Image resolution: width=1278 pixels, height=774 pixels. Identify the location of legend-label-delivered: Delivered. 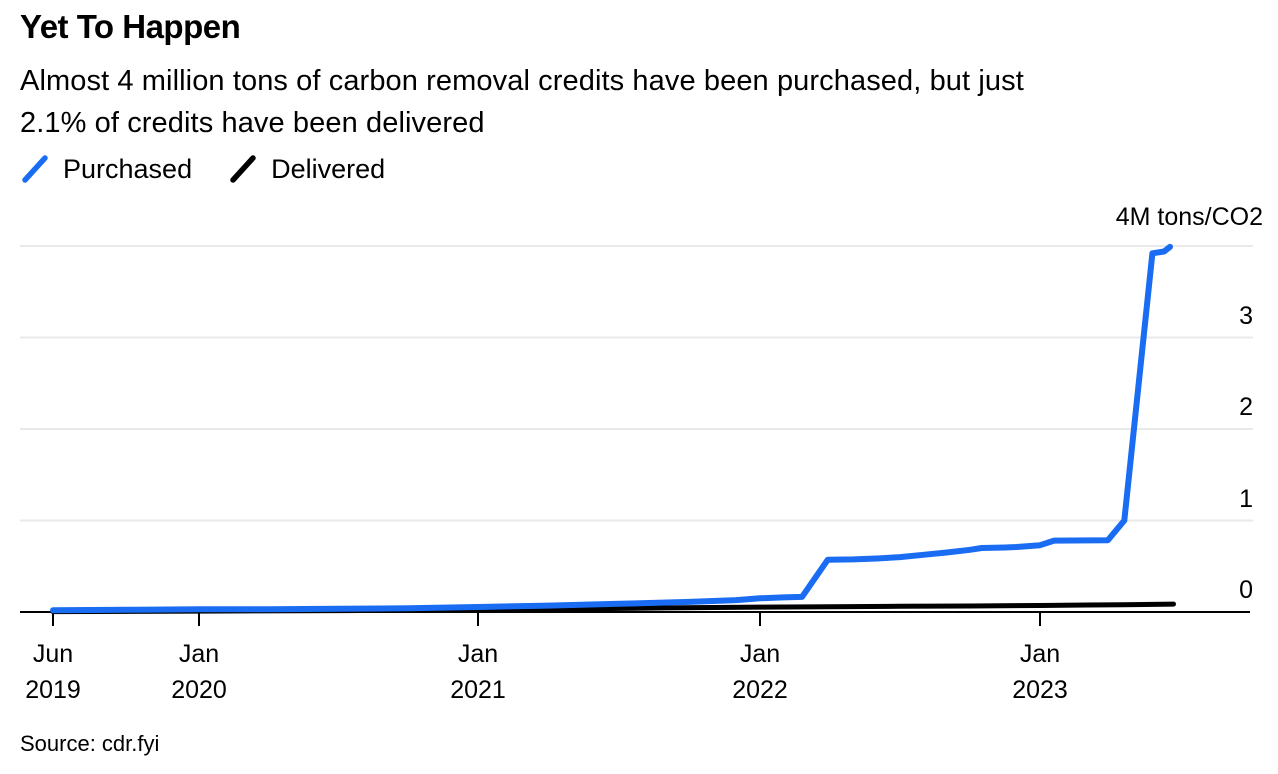
(328, 168).